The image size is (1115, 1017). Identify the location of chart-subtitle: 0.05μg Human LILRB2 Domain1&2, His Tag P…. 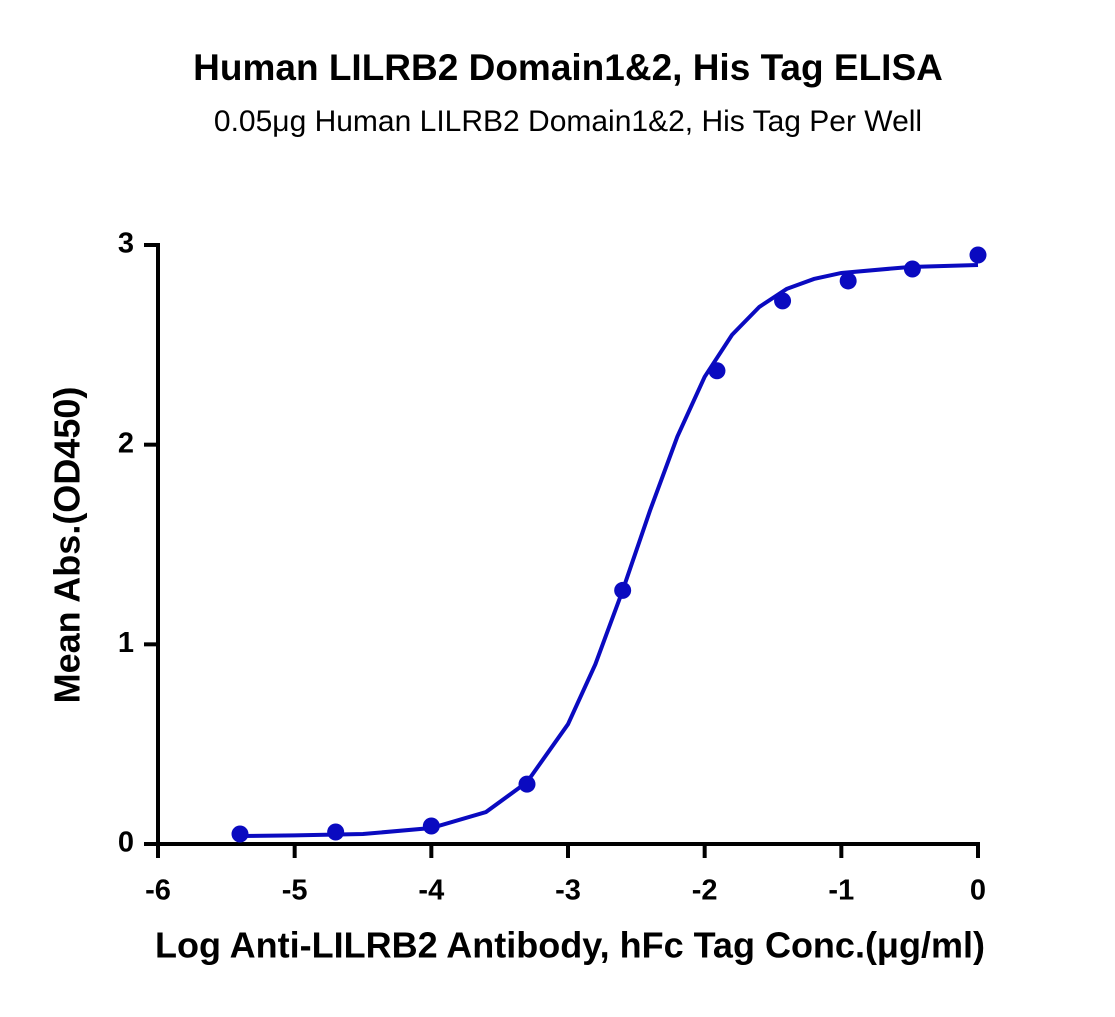
(568, 121).